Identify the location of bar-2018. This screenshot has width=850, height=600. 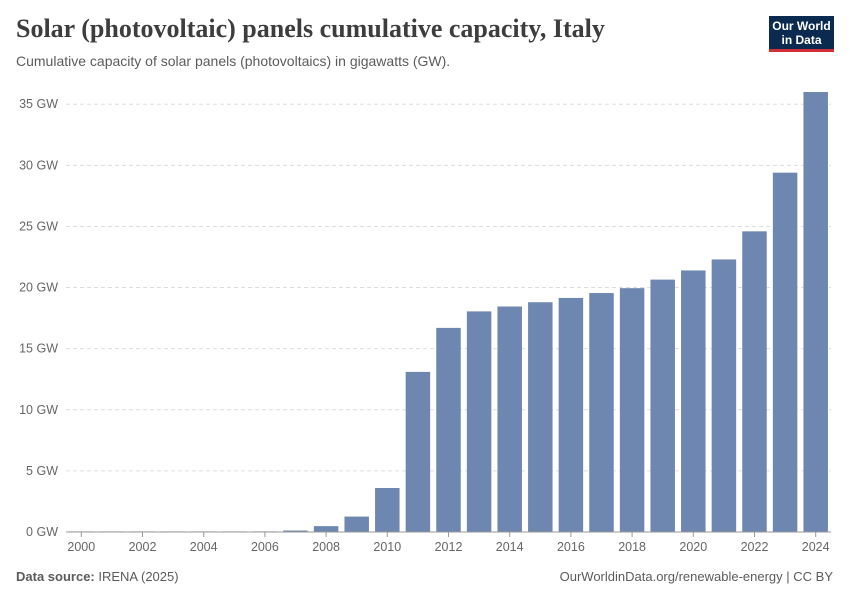
(632, 410).